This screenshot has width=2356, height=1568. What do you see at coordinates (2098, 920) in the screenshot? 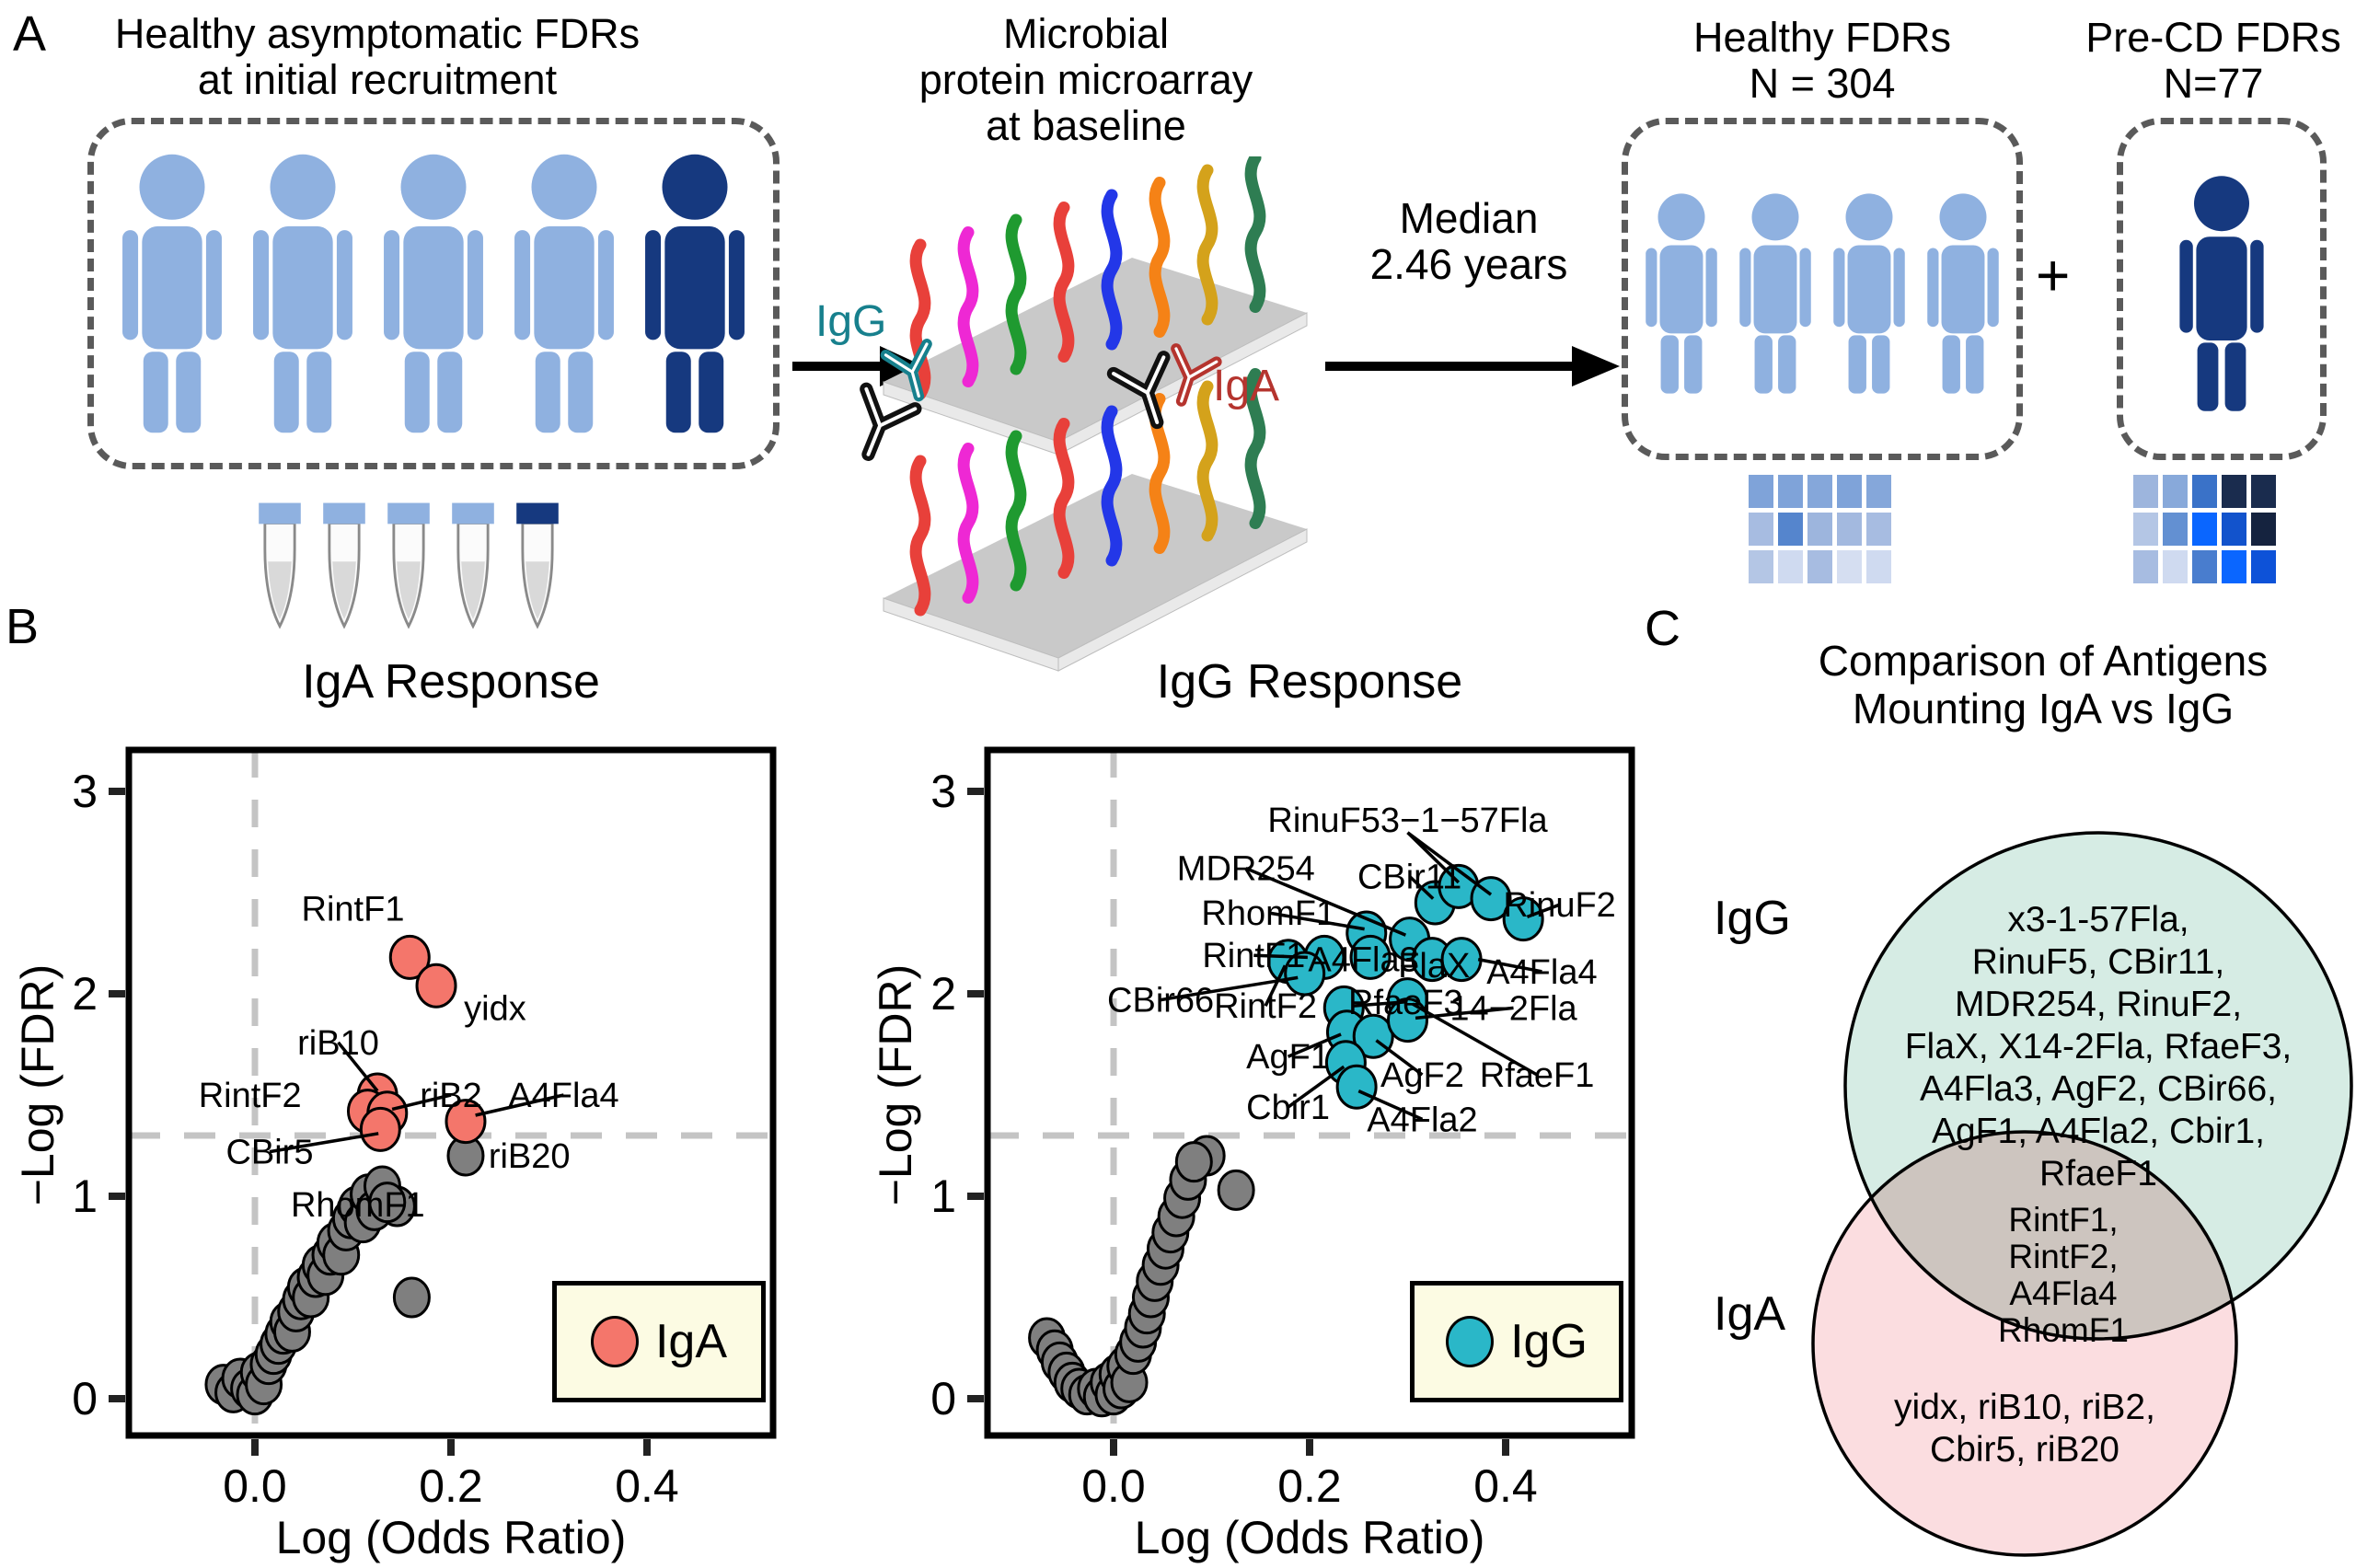
I see `venn-igg-text-line: x3-1-57Fla,` at bounding box center [2098, 920].